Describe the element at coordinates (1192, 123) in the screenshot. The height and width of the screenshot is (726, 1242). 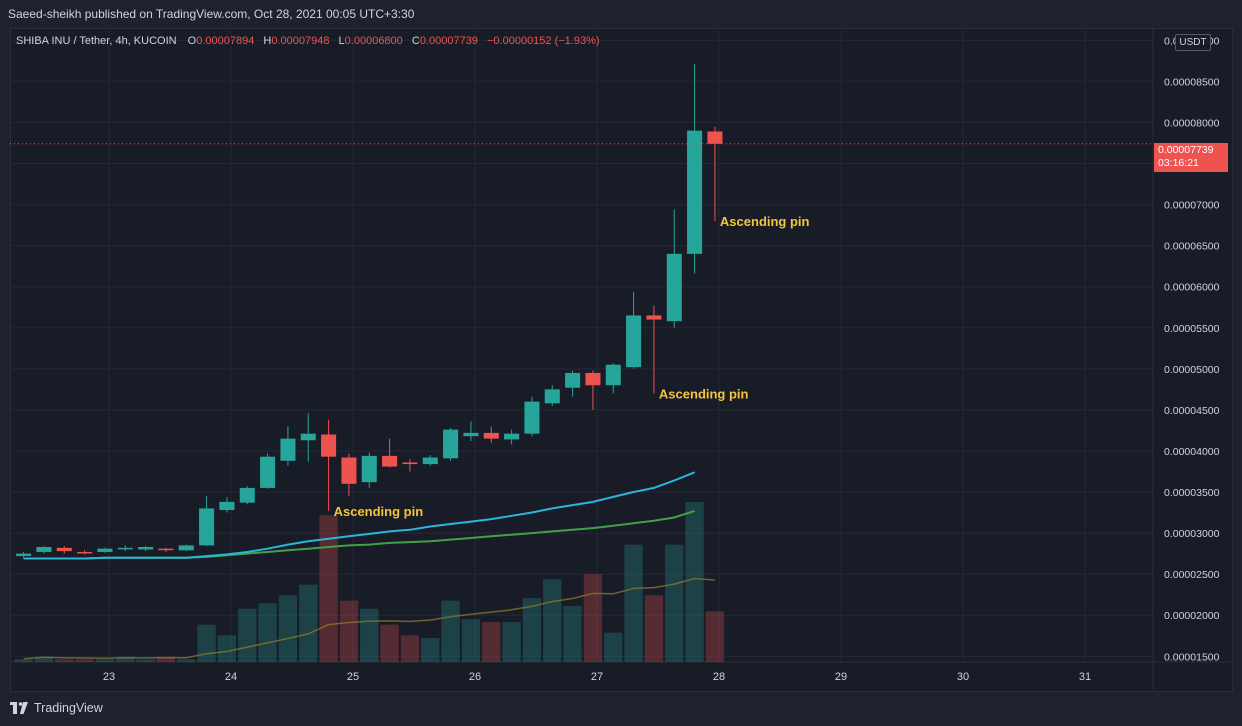
I see `y-tick-label: 0.00008000` at that location.